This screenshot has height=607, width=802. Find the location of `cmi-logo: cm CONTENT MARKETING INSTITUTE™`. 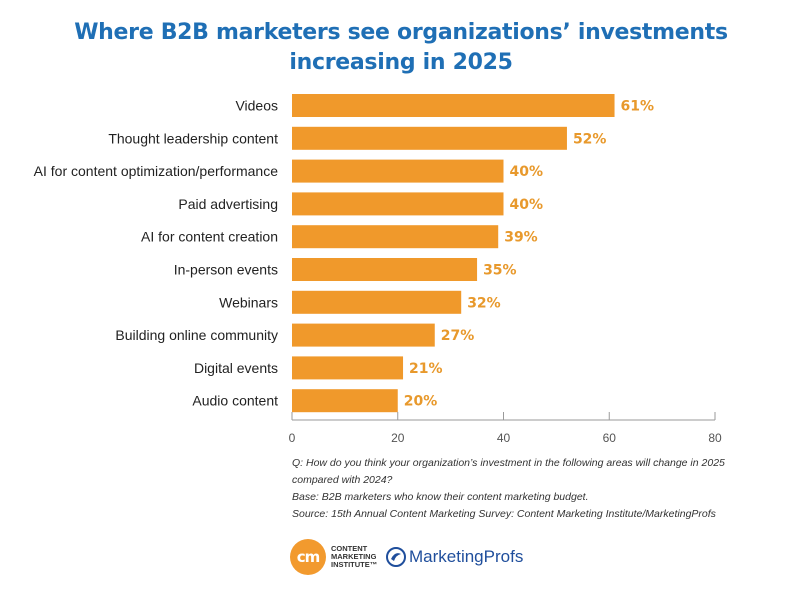

cmi-logo: cm CONTENT MARKETING INSTITUTE™ is located at coordinates (341, 557).